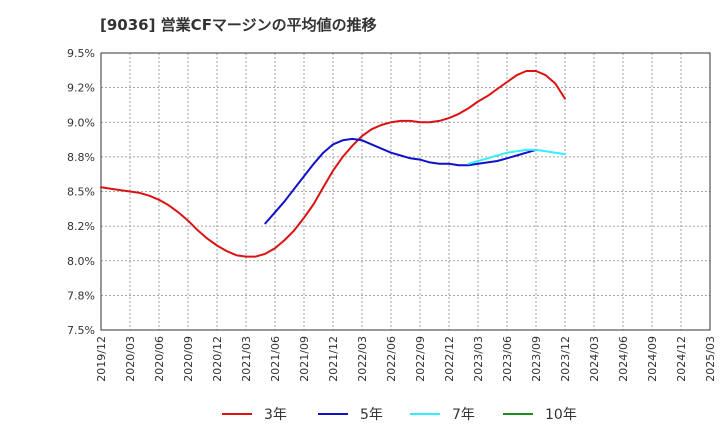 This screenshot has width=720, height=440. Describe the element at coordinates (81, 226) in the screenshot. I see `y-tick-label: 8.2%` at that location.